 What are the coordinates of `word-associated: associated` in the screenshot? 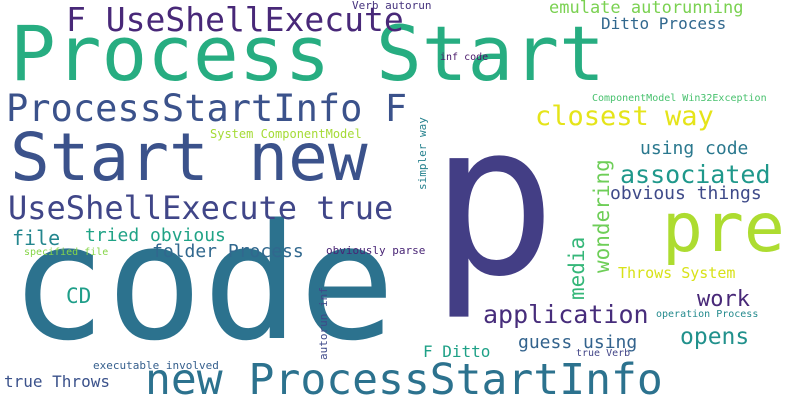 It's located at (695, 174).